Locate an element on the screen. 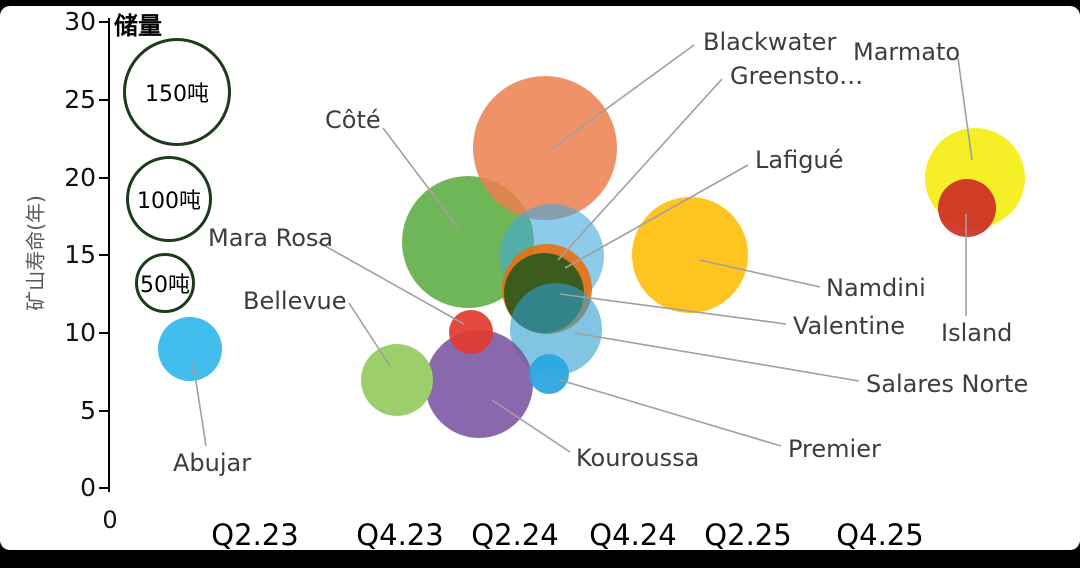  x-tick-label-q4-24: Q4.24 is located at coordinates (633, 535).